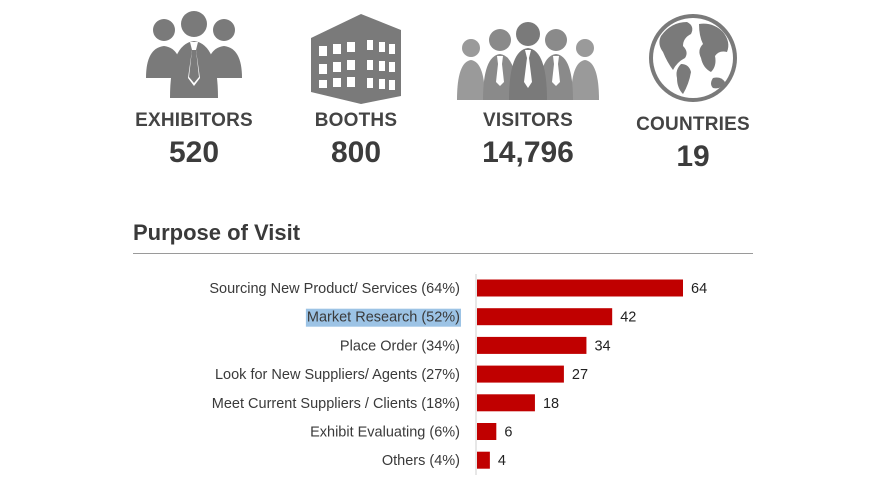  What do you see at coordinates (551, 404) in the screenshot?
I see `value-label: 18` at bounding box center [551, 404].